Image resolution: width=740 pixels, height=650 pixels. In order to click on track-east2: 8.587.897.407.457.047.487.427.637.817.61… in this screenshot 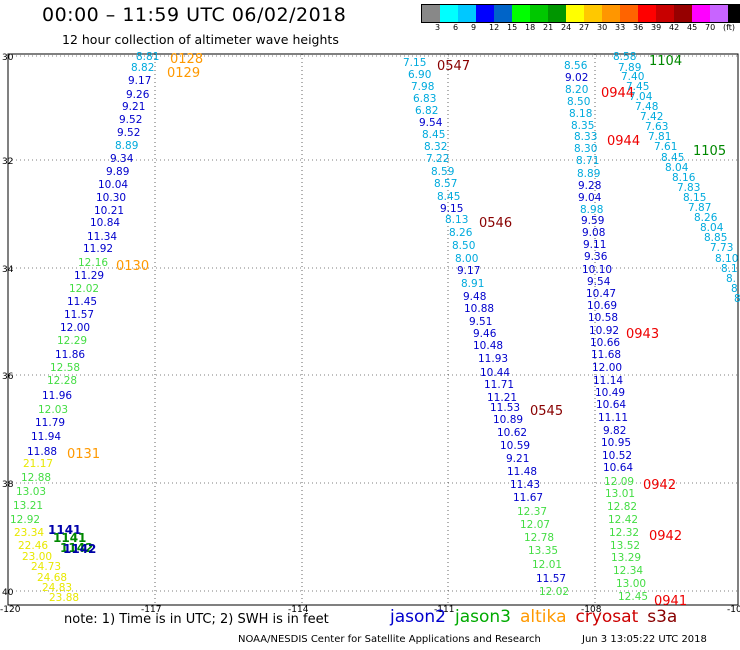, I will do `click(676, 178)`.